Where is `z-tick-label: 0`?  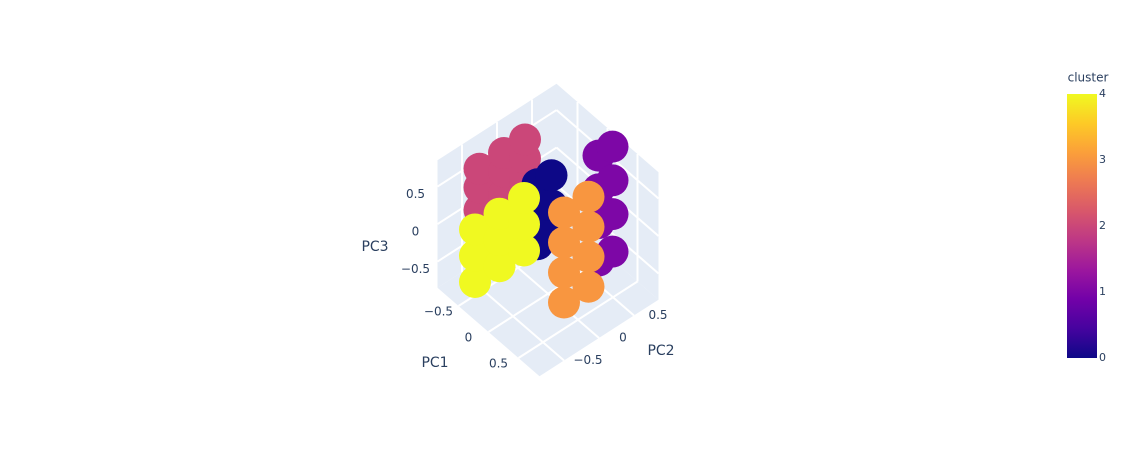 z-tick-label: 0 is located at coordinates (416, 232).